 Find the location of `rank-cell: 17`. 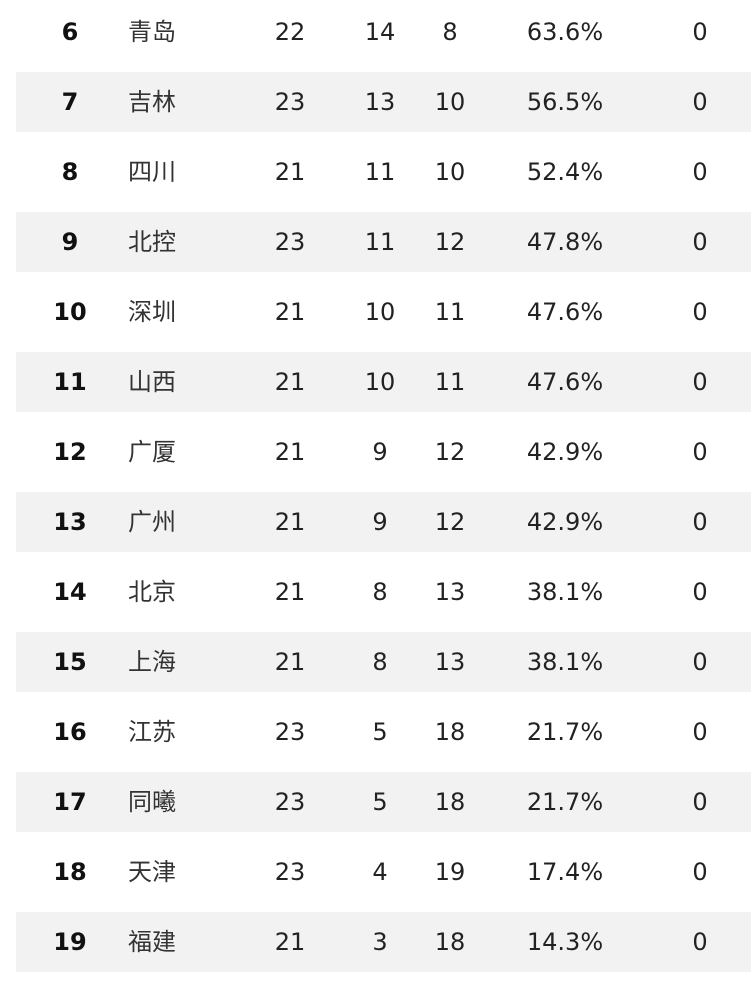

rank-cell: 17 is located at coordinates (70, 802).